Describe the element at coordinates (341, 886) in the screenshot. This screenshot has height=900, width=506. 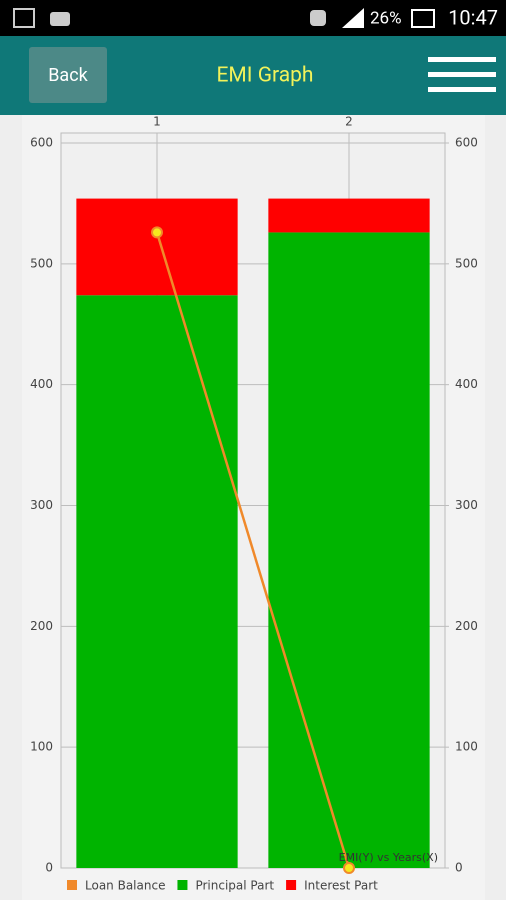
I see `legend-label: Interest Part` at that location.